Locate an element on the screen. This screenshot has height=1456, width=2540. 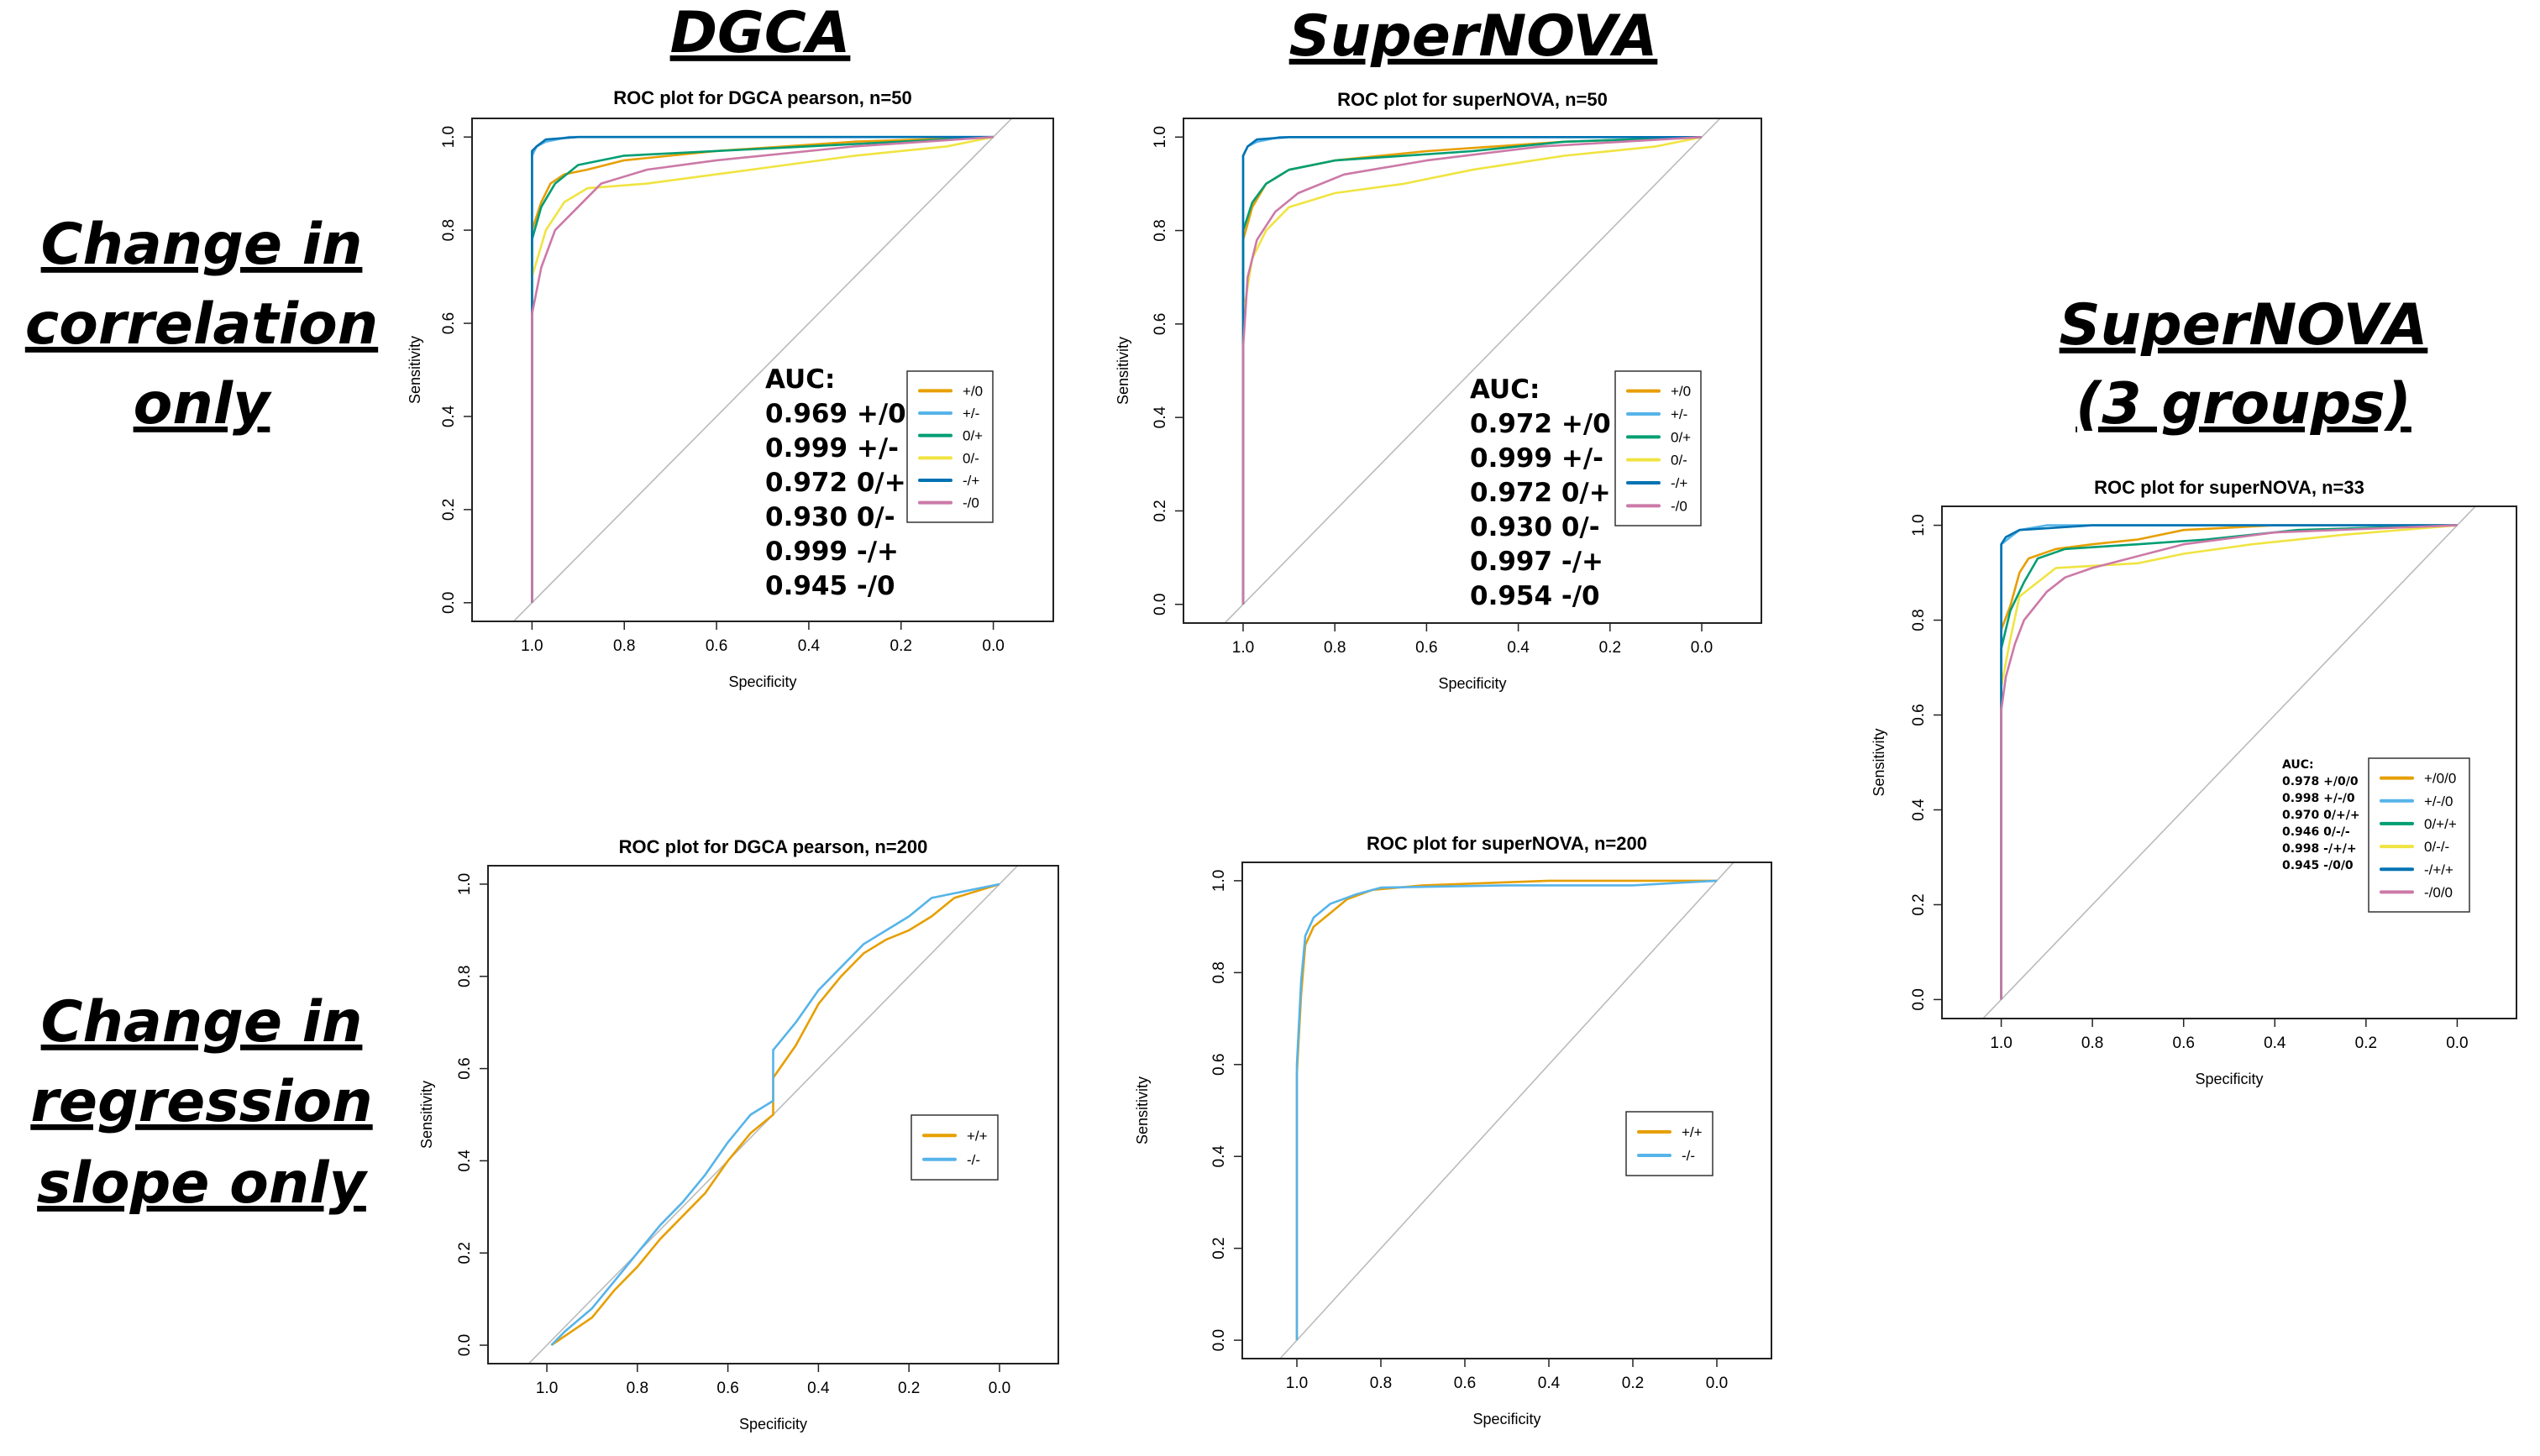
column-header-dgca: DGCA is located at coordinates (760, 33).